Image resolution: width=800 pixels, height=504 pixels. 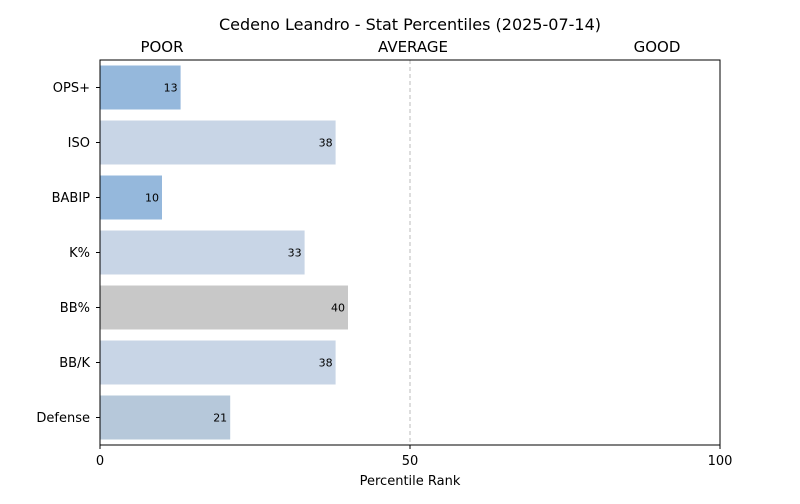 What do you see at coordinates (413, 47) in the screenshot?
I see `zone-label-average: AVERAGE` at bounding box center [413, 47].